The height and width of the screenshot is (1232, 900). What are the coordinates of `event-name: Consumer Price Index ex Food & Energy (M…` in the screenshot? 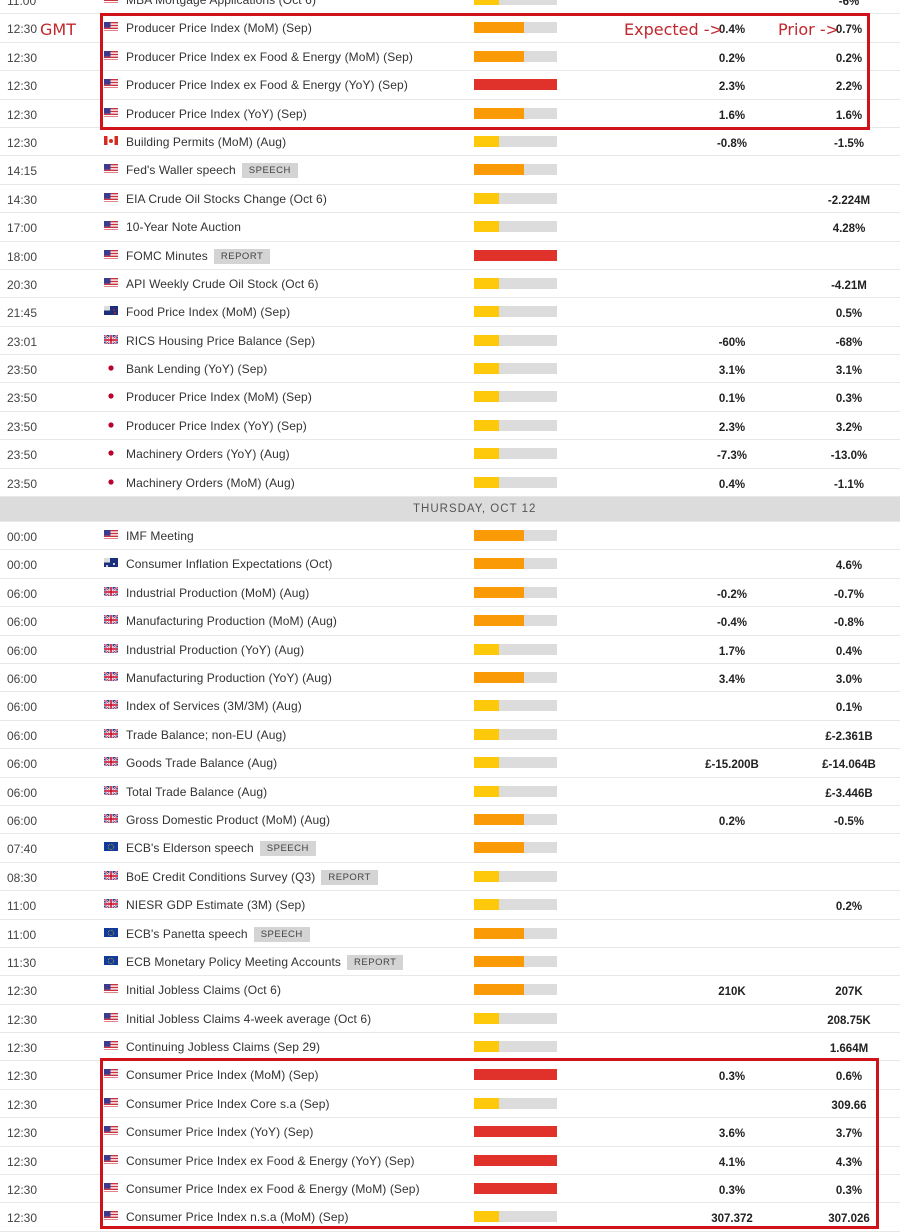 It's located at (273, 1189).